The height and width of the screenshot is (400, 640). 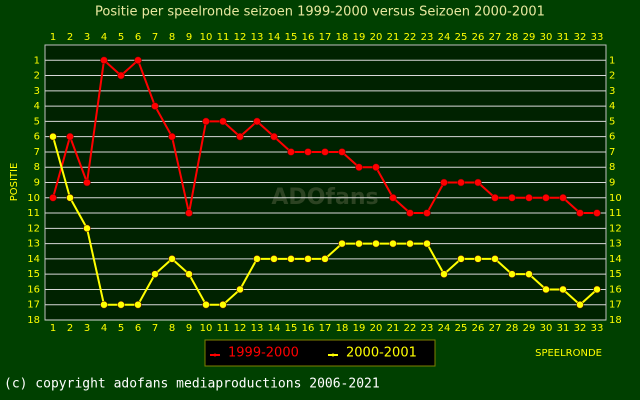 I want to click on y-tick-label: 14, so click(x=33, y=259).